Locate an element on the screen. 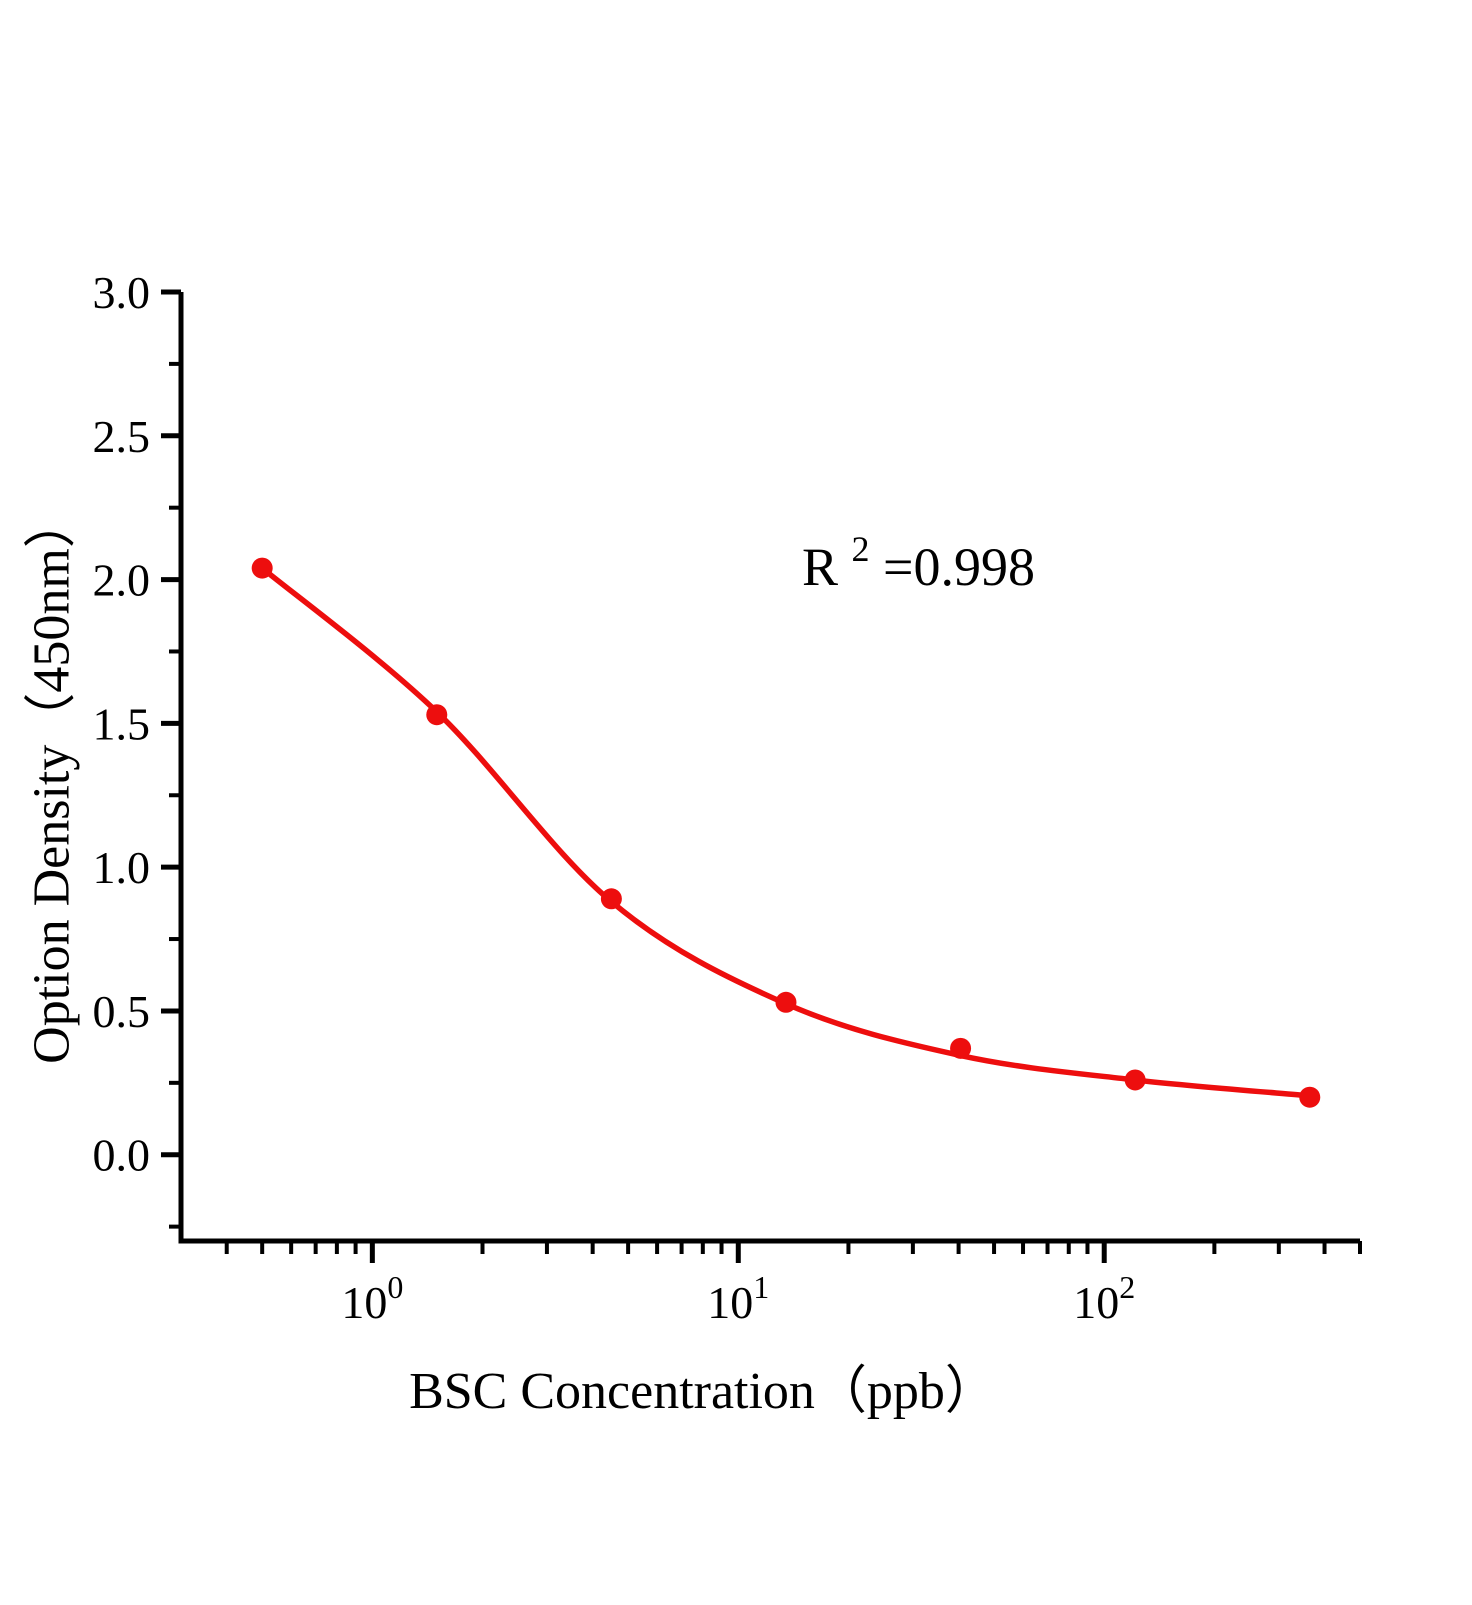  annotation-rest: =0.998 is located at coordinates (959, 567).